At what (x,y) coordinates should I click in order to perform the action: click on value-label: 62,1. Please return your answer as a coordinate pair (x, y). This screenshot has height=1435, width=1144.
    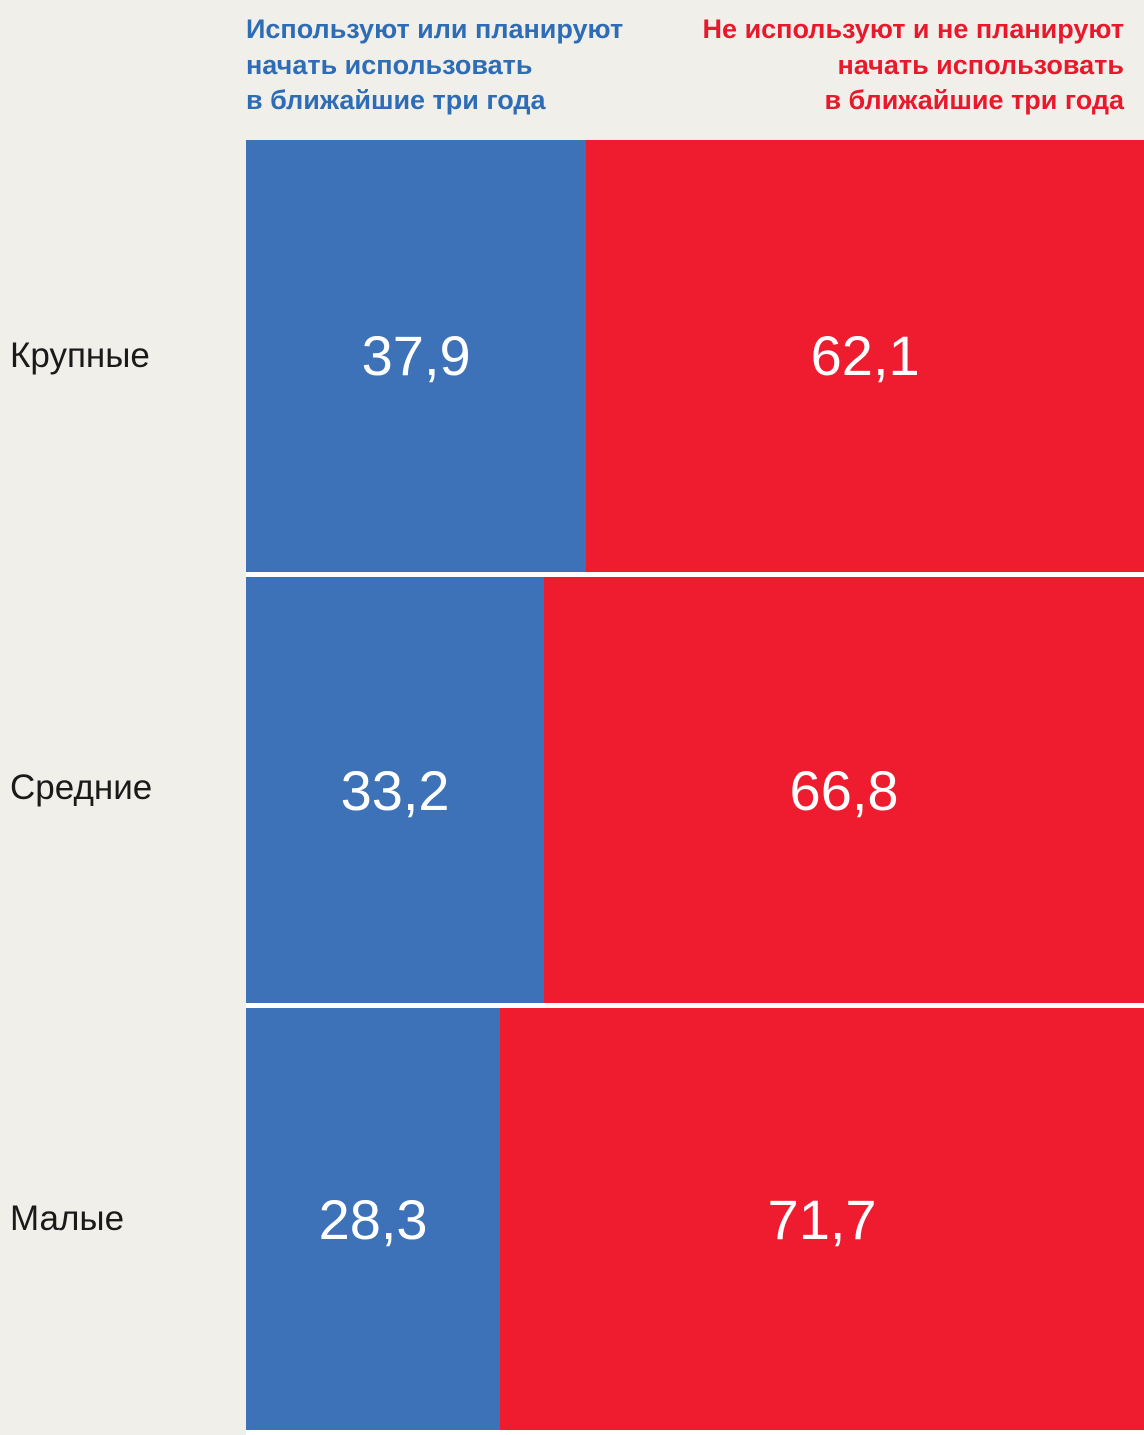
    Looking at the image, I should click on (865, 356).